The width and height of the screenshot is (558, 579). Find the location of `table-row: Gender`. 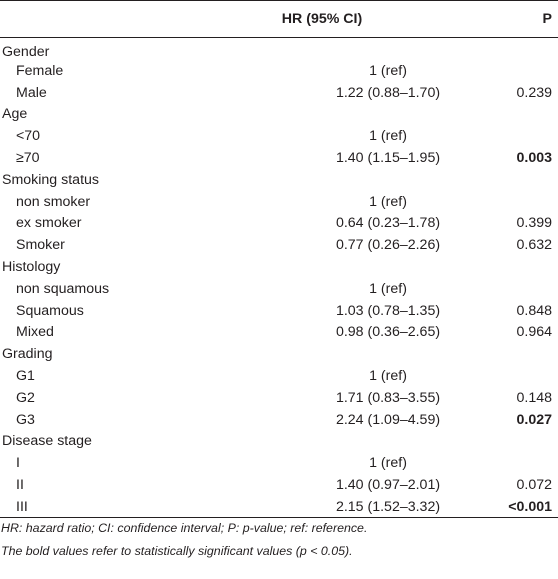

table-row: Gender is located at coordinates (279, 49).